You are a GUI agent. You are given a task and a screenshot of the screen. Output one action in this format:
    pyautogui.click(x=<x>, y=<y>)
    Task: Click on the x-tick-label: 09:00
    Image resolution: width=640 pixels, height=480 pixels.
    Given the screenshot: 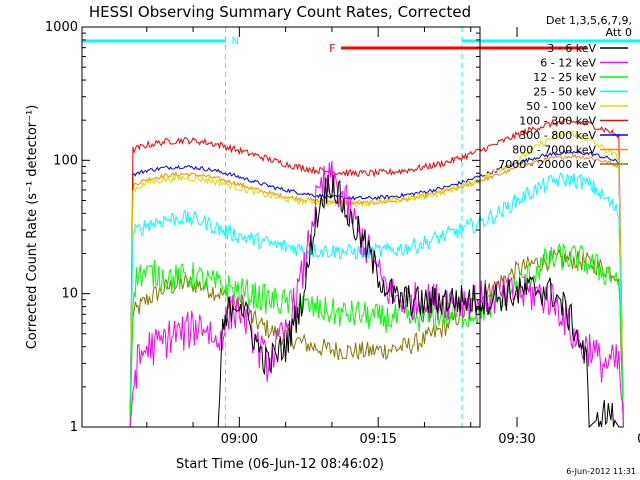 What is the action you would take?
    pyautogui.click(x=239, y=439)
    